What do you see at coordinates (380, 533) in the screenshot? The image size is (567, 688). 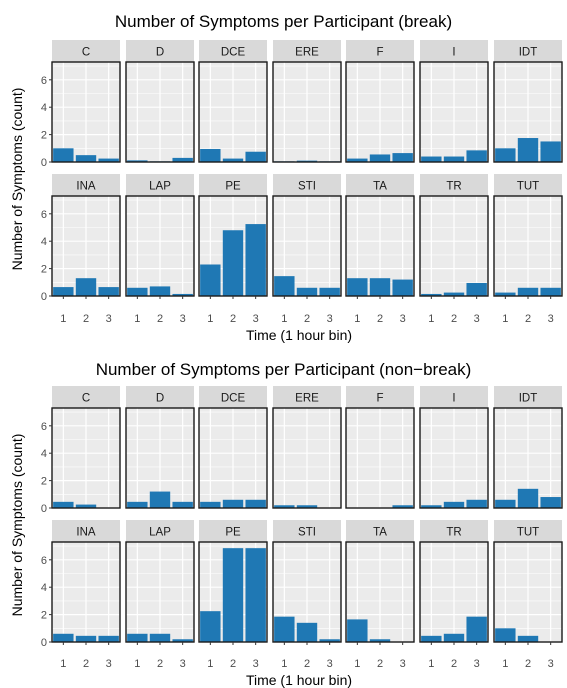 I see `facet-label: TA` at bounding box center [380, 533].